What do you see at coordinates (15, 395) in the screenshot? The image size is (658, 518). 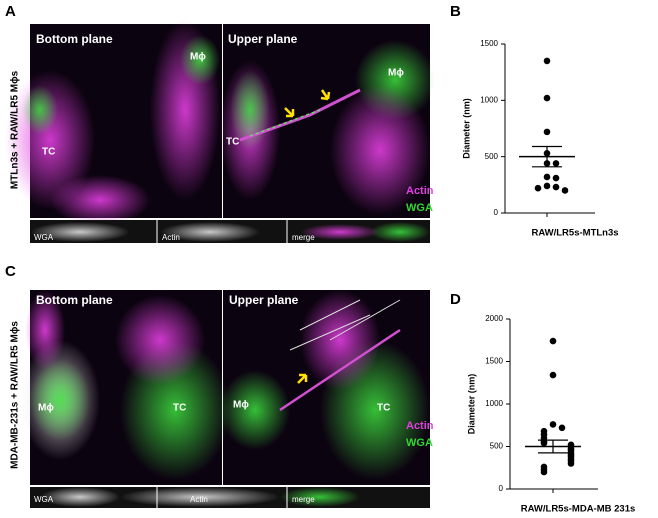 I see `side-label: MDA-MB-231s + RAW/LR5 Mϕs` at bounding box center [15, 395].